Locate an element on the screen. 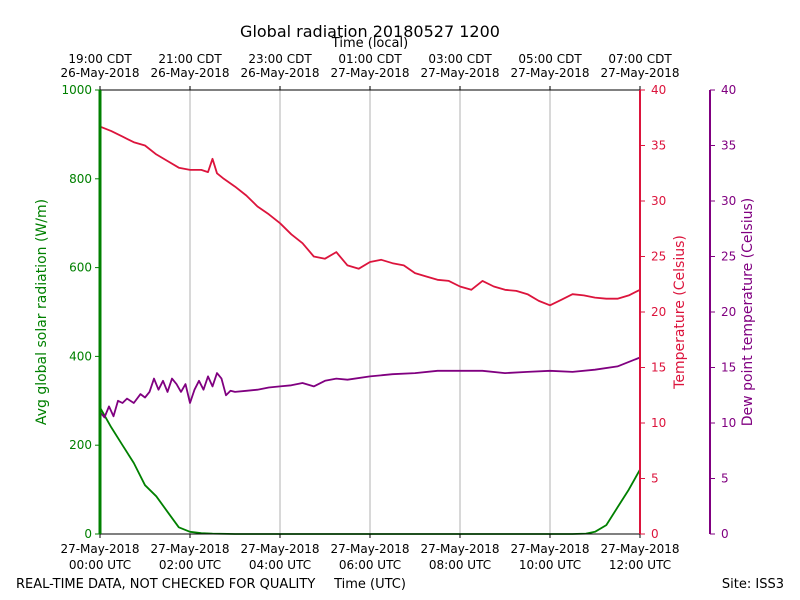 This screenshot has height=600, width=800. radiation-tick-label: 800 is located at coordinates (80, 179).